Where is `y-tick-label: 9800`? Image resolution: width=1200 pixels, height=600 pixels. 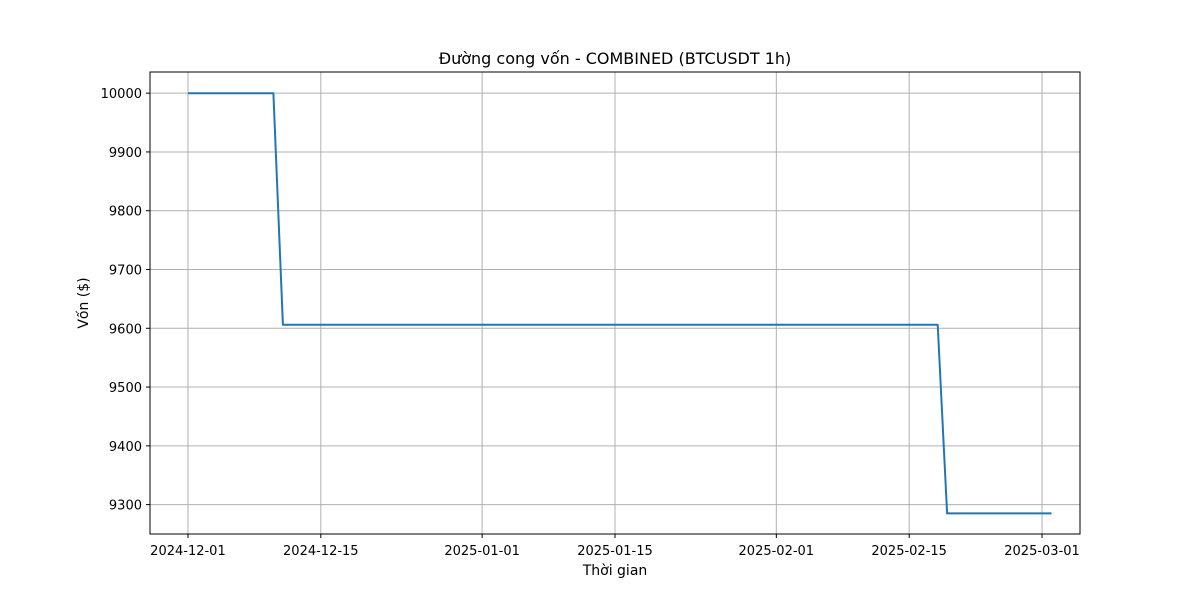 y-tick-label: 9800 is located at coordinates (125, 212).